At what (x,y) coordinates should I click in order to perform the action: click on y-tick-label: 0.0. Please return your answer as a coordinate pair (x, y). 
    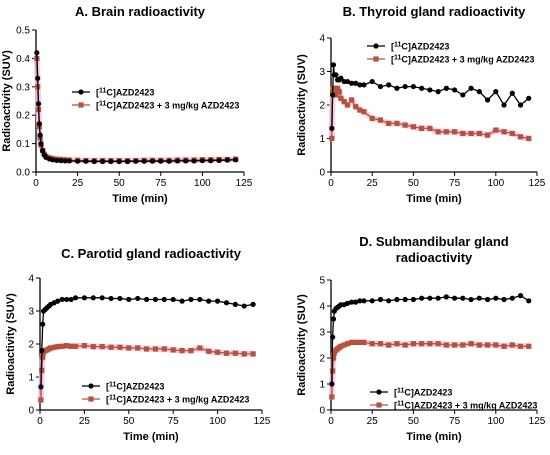
    Looking at the image, I should click on (23, 173).